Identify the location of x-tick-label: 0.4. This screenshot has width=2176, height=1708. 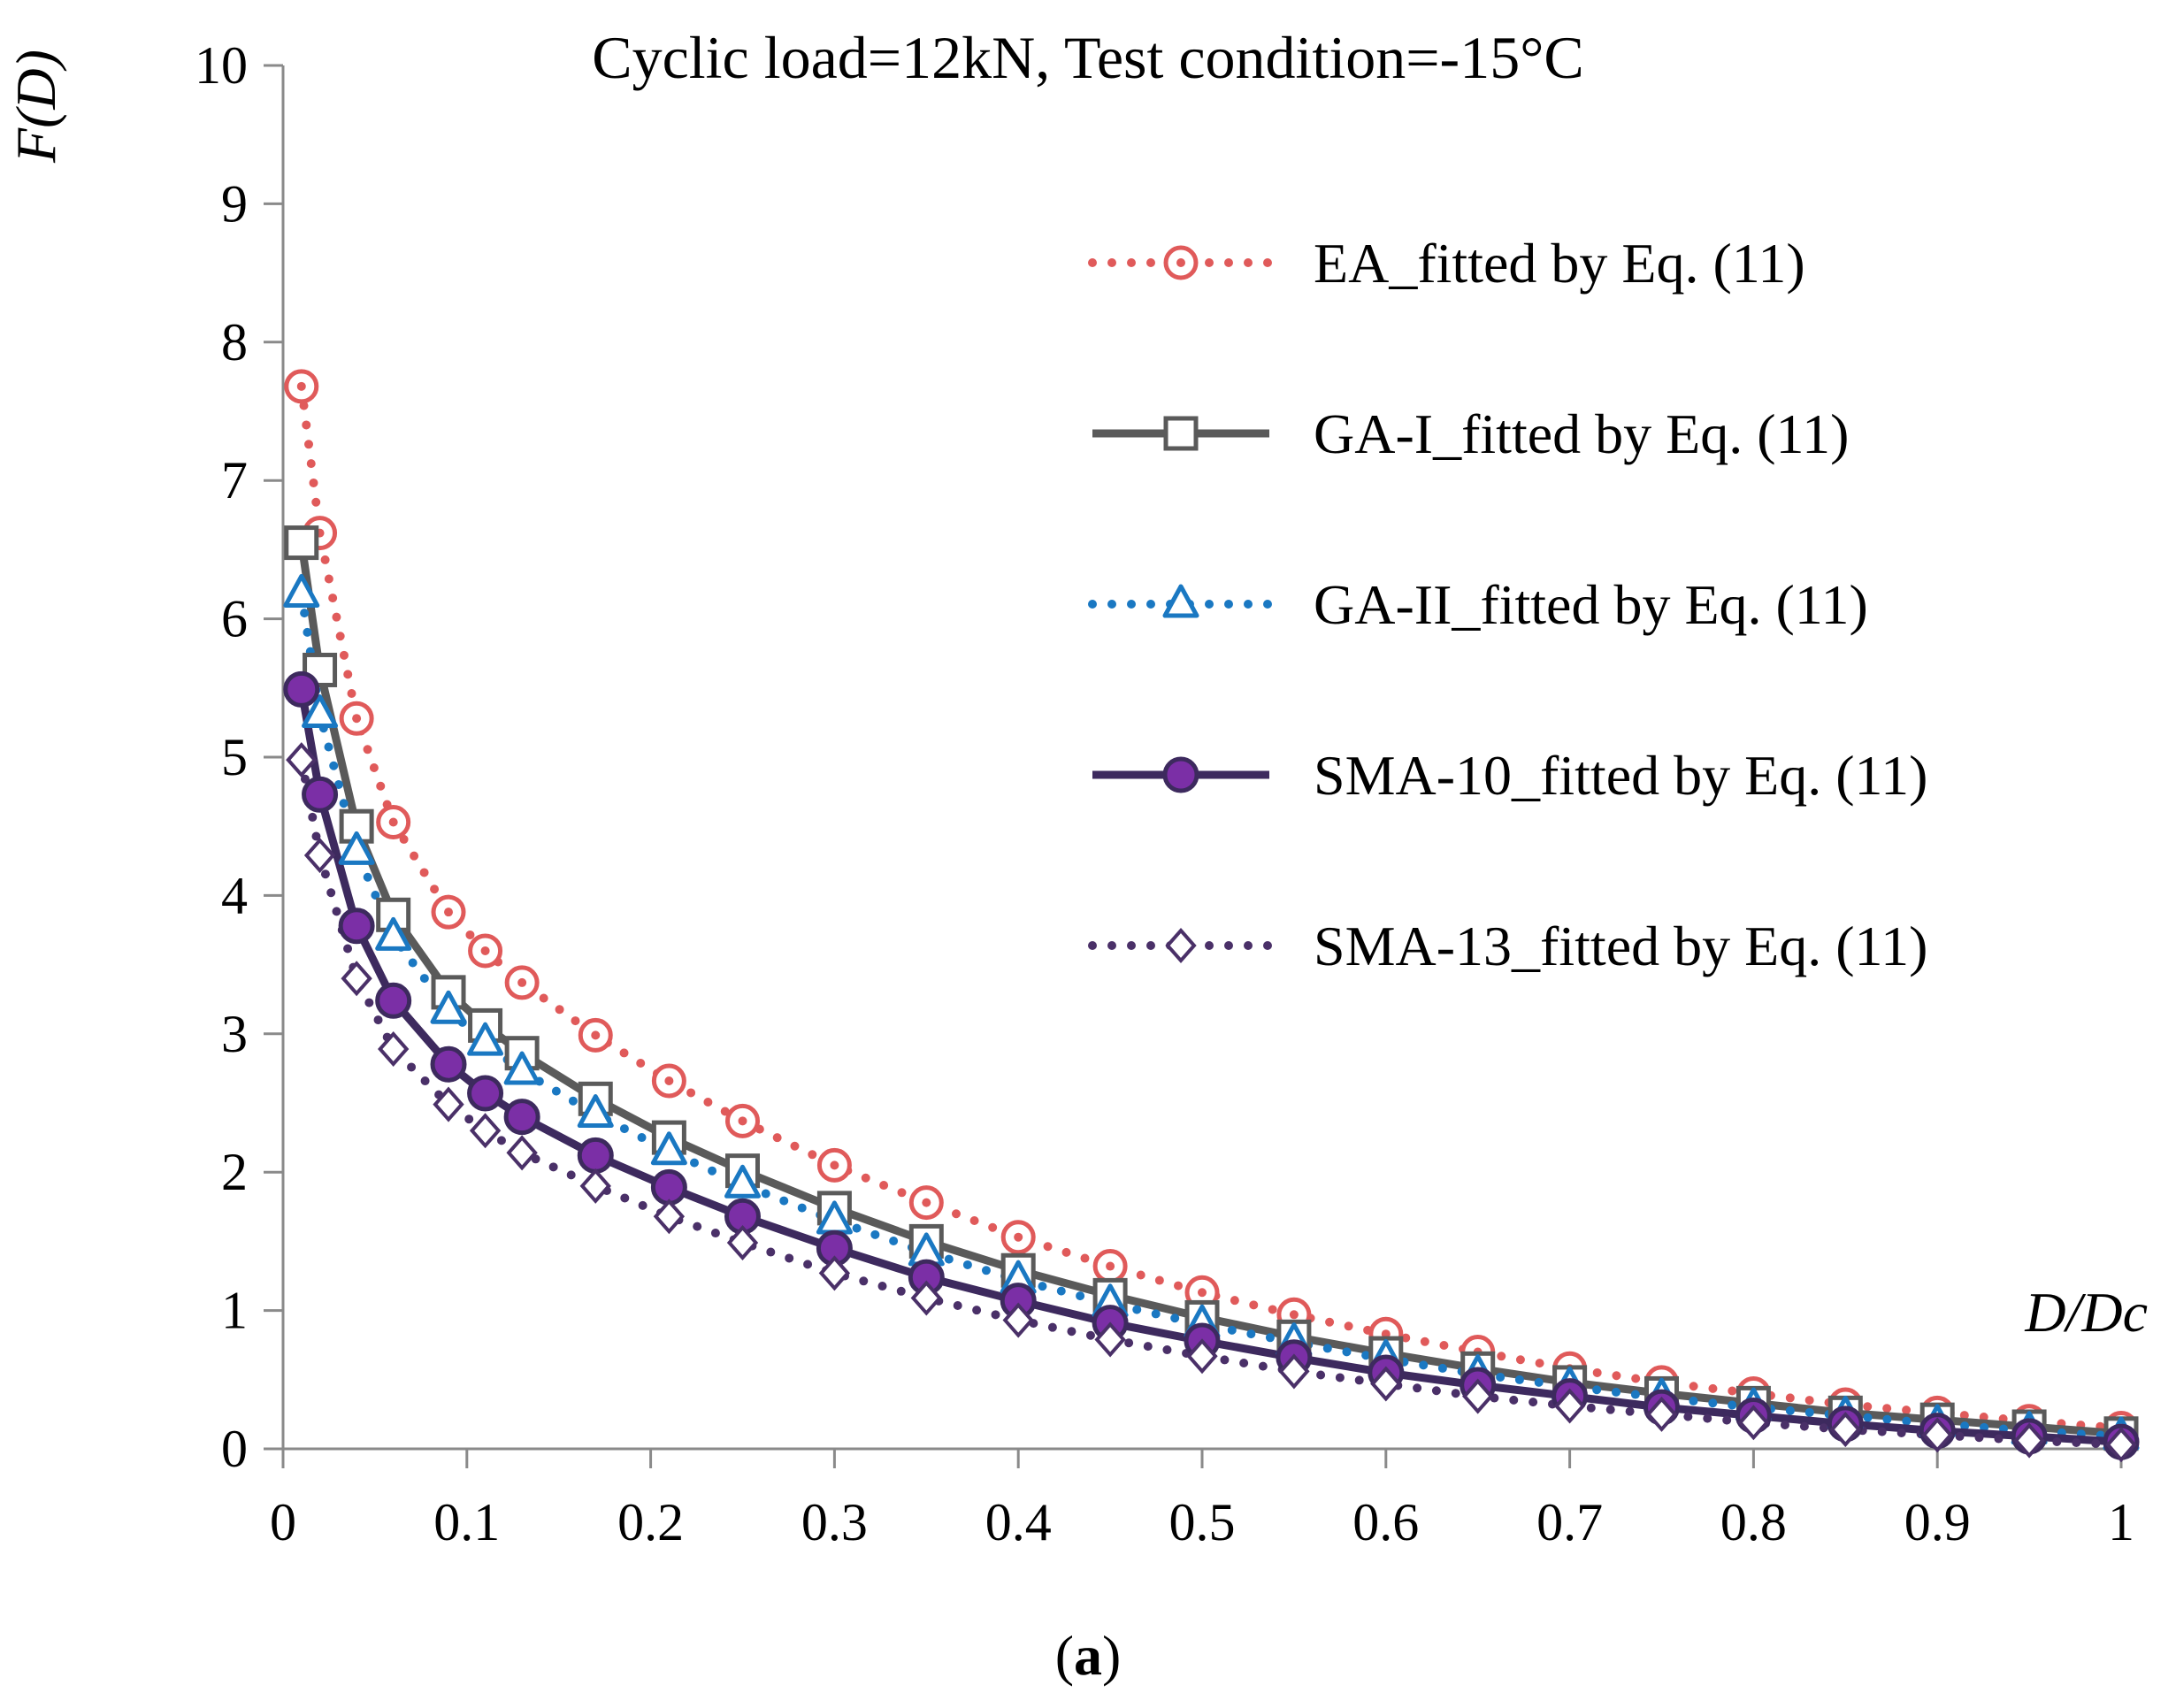
(1019, 1522).